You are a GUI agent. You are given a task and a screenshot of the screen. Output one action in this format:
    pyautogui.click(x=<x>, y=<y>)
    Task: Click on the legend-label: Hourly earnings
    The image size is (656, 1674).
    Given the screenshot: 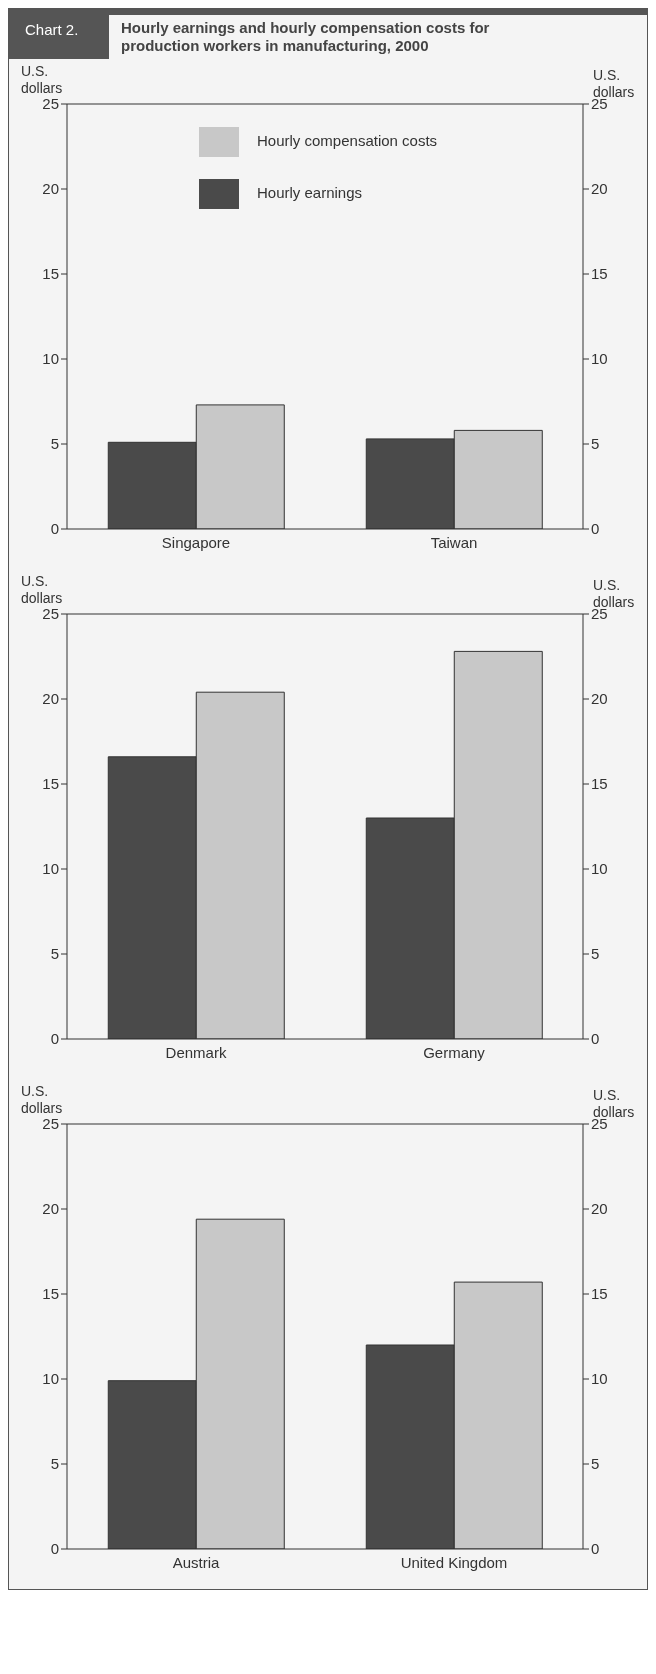 What is the action you would take?
    pyautogui.click(x=310, y=192)
    